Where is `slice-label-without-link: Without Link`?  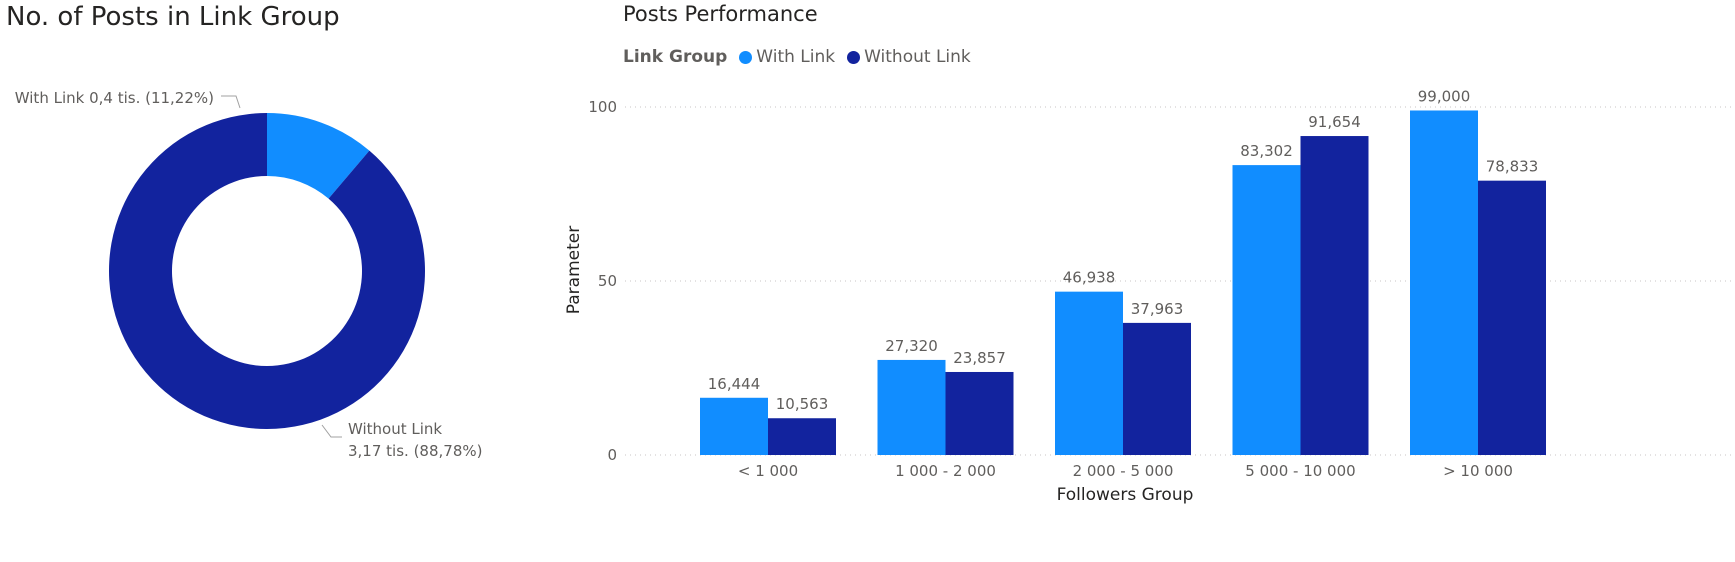 slice-label-without-link: Without Link is located at coordinates (395, 429).